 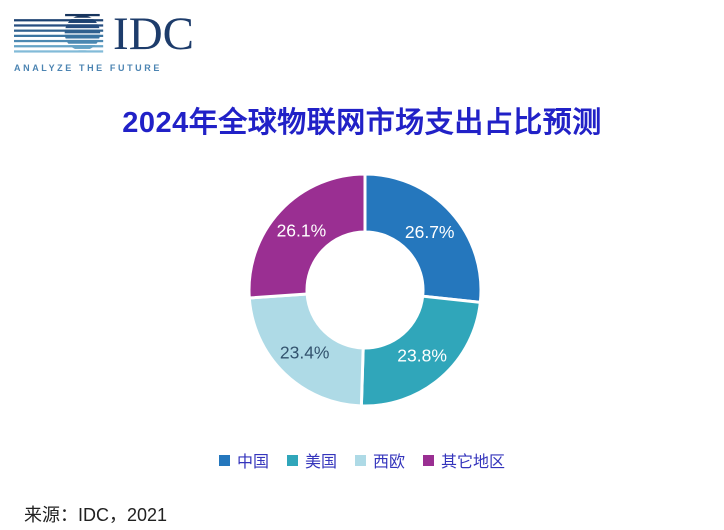 I want to click on legend-swatch-others, so click(x=429, y=460).